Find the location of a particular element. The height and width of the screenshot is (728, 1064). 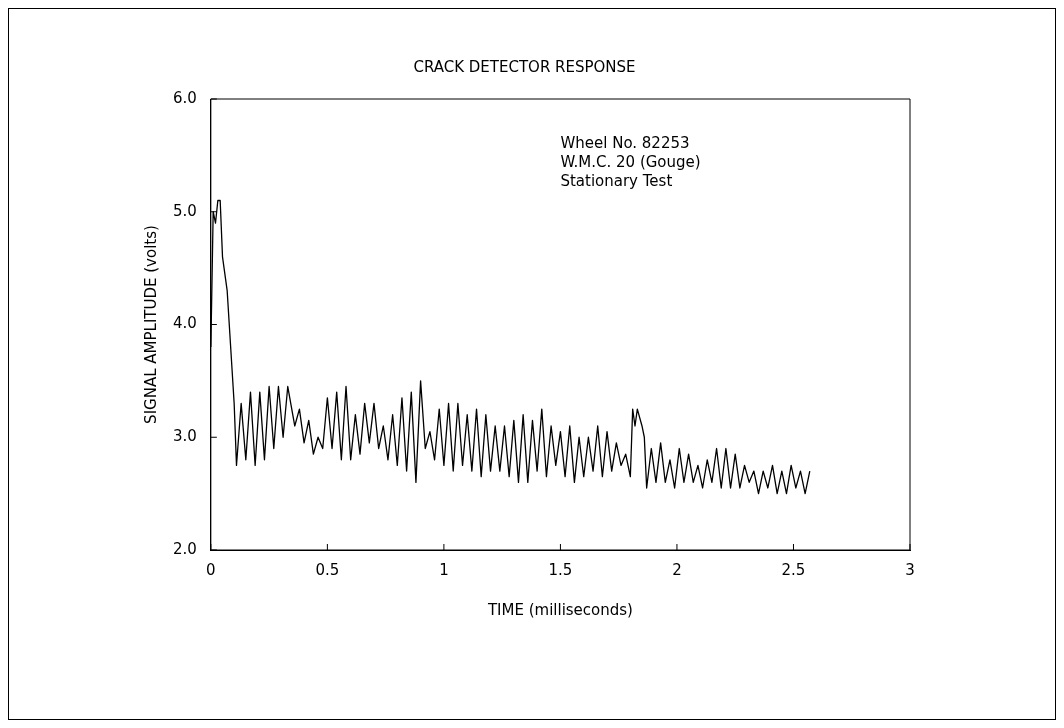

y-tick-label: 6.0 is located at coordinates (185, 97).